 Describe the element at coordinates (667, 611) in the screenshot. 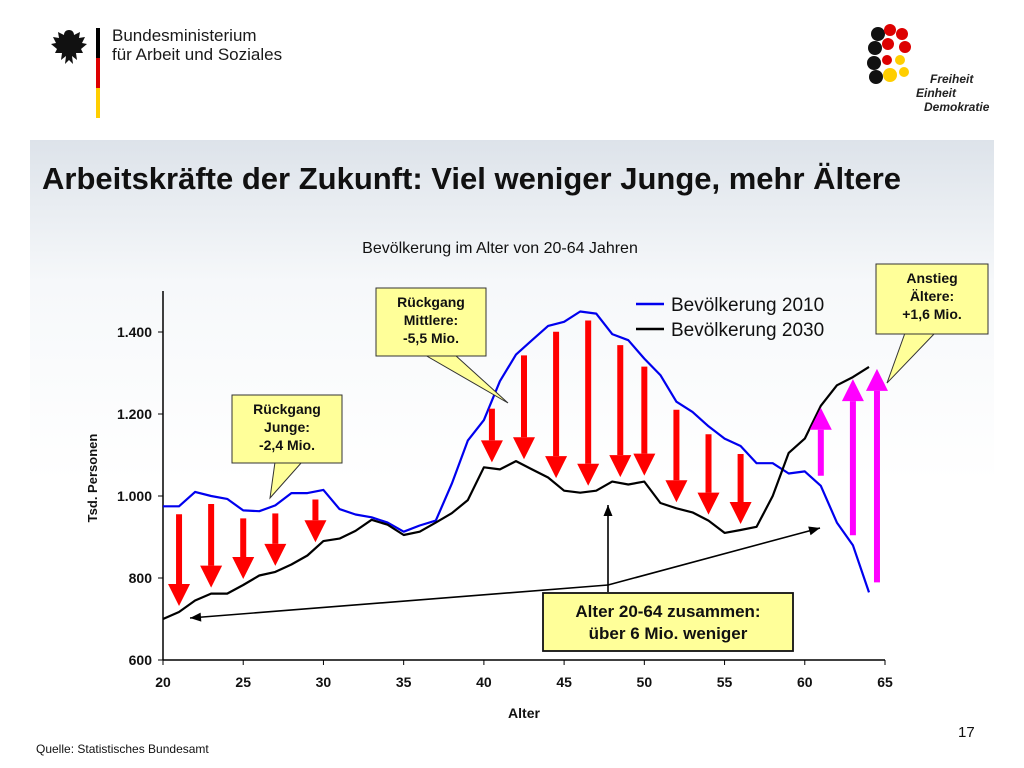

I see `callout-text: Alter 20-64 zusammen:` at that location.